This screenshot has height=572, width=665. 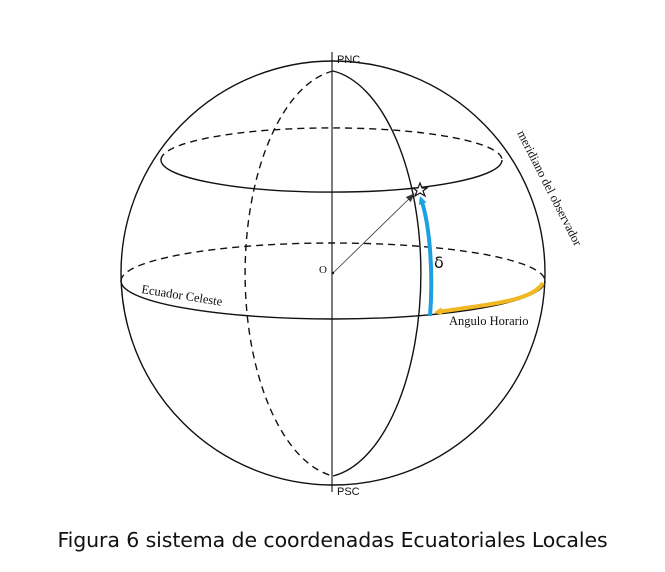 I want to click on label-south-pole: PSC, so click(x=348, y=492).